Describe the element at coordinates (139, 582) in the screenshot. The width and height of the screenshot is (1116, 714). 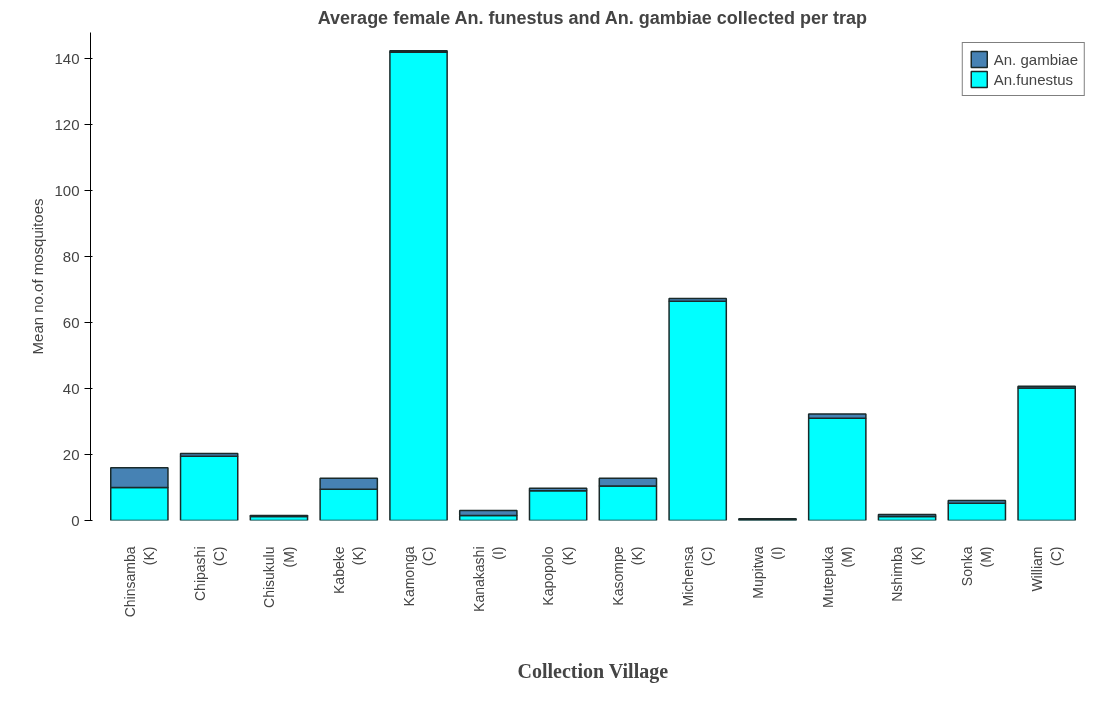
I see `x-tick-label: Chinsamba (K)` at that location.